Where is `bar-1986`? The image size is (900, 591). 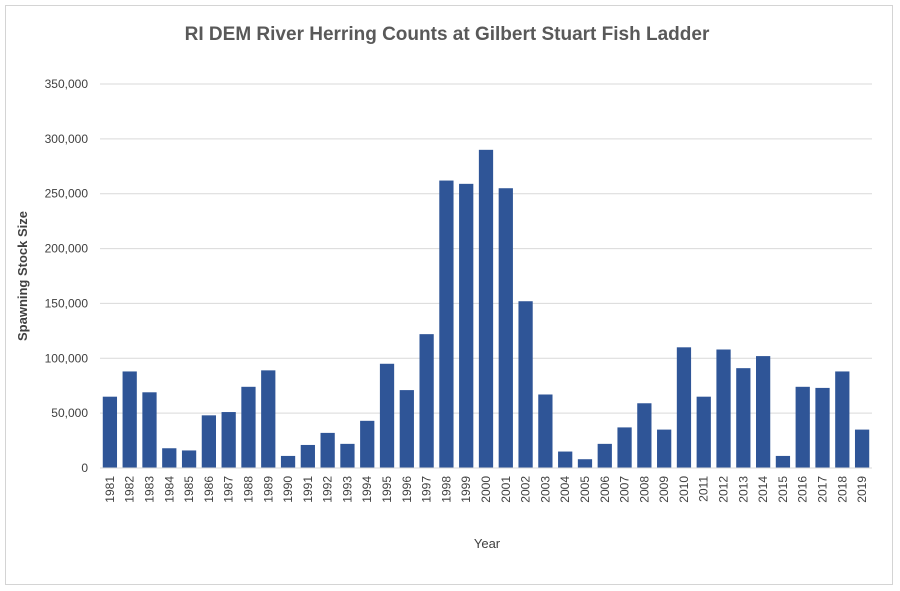
bar-1986 is located at coordinates (208, 441).